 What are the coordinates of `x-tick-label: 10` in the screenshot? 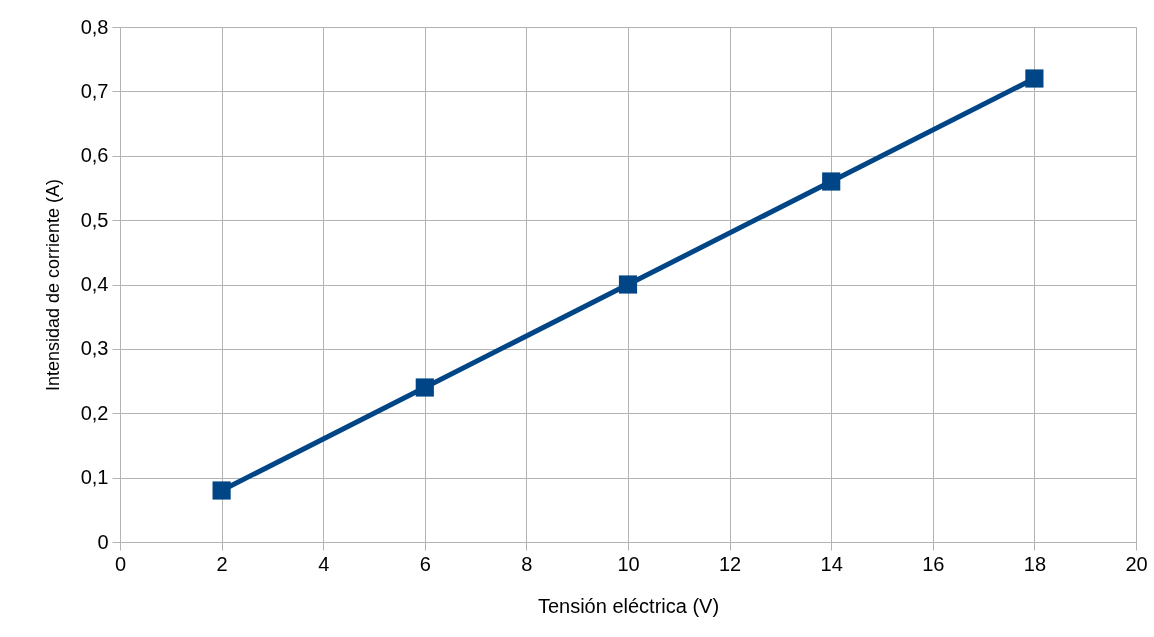 It's located at (628, 563).